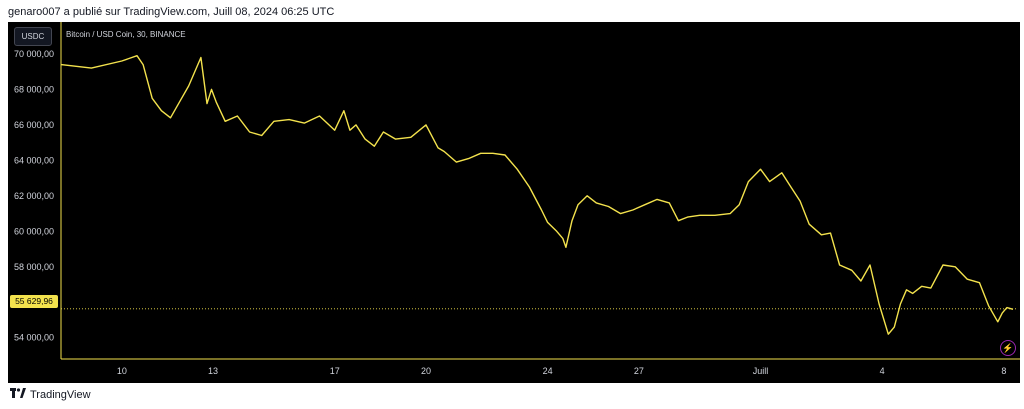 This screenshot has width=1024, height=409. I want to click on currency-button: USDC, so click(33, 36).